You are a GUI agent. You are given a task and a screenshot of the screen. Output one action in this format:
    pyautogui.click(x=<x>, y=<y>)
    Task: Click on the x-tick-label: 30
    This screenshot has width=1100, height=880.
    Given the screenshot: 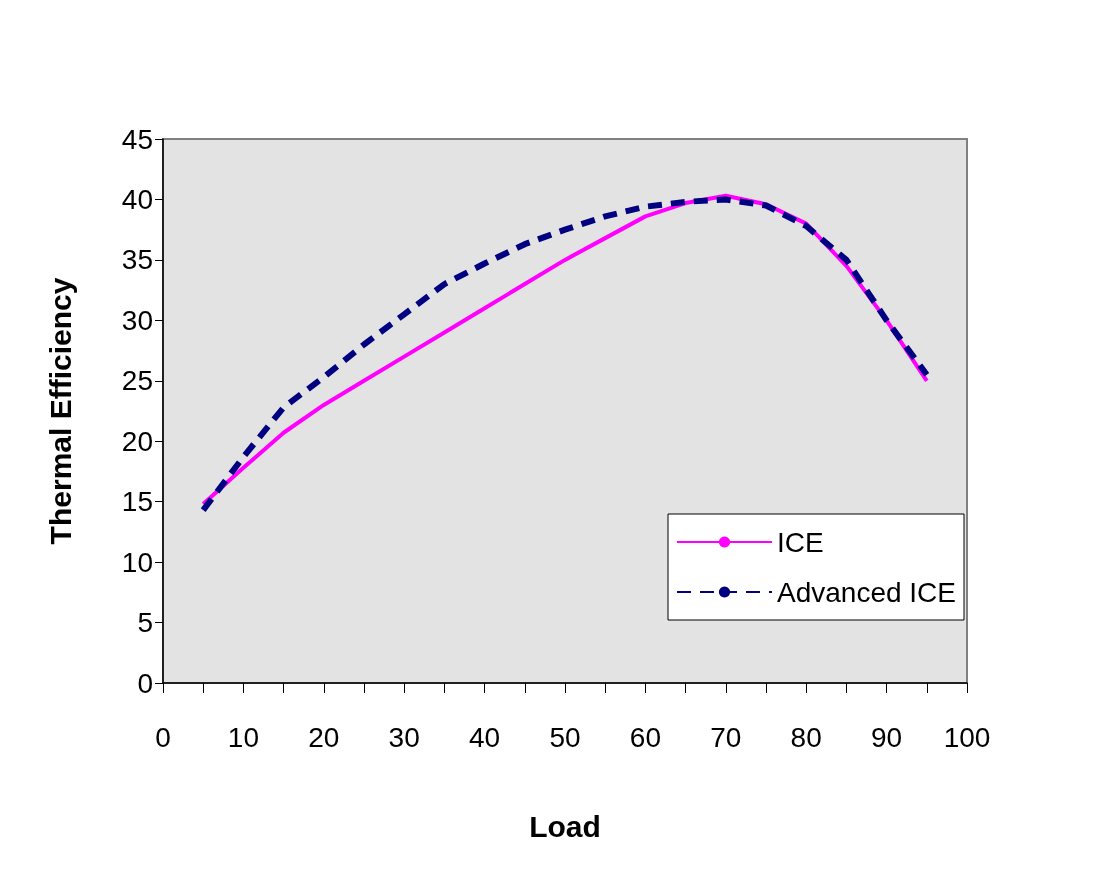 What is the action you would take?
    pyautogui.click(x=404, y=737)
    